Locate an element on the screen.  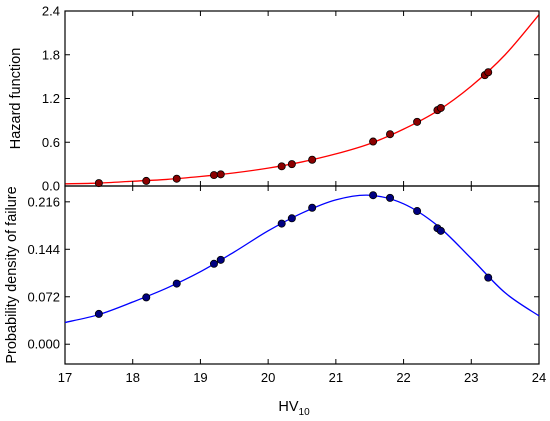
density-y-tick-label: 0.216 is located at coordinates (43, 201).